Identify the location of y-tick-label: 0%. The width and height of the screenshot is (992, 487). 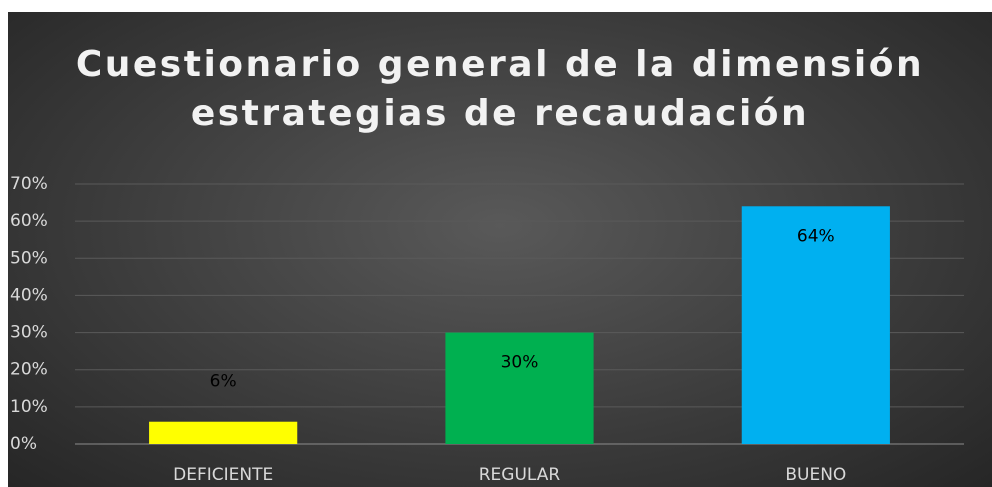
(23, 444).